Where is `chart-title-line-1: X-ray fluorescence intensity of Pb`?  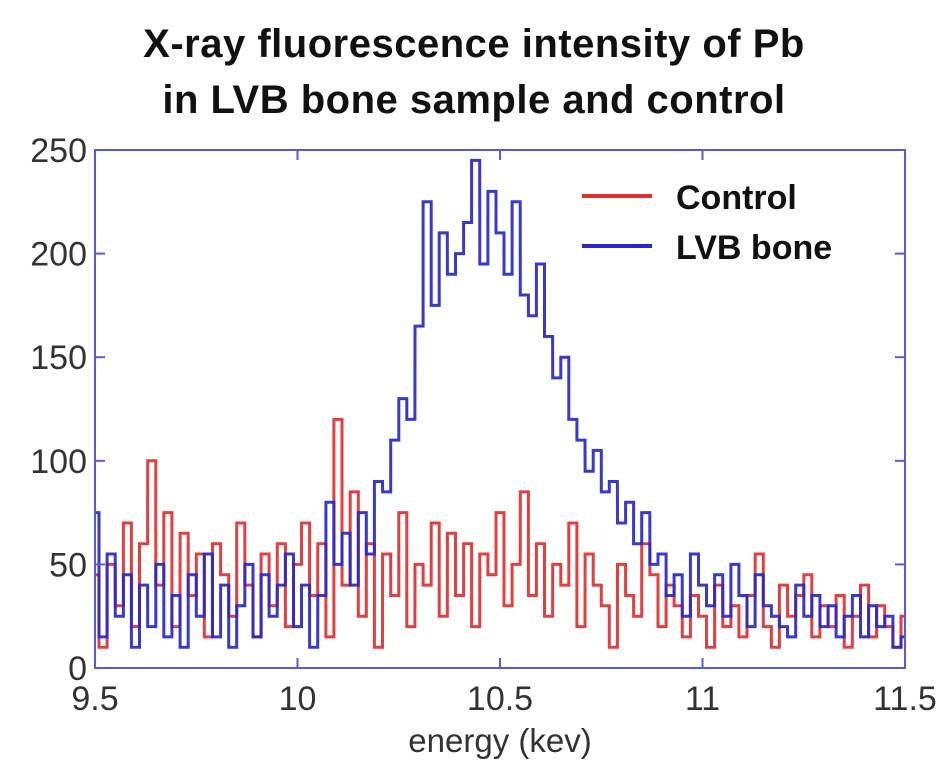 chart-title-line-1: X-ray fluorescence intensity of Pb is located at coordinates (474, 44).